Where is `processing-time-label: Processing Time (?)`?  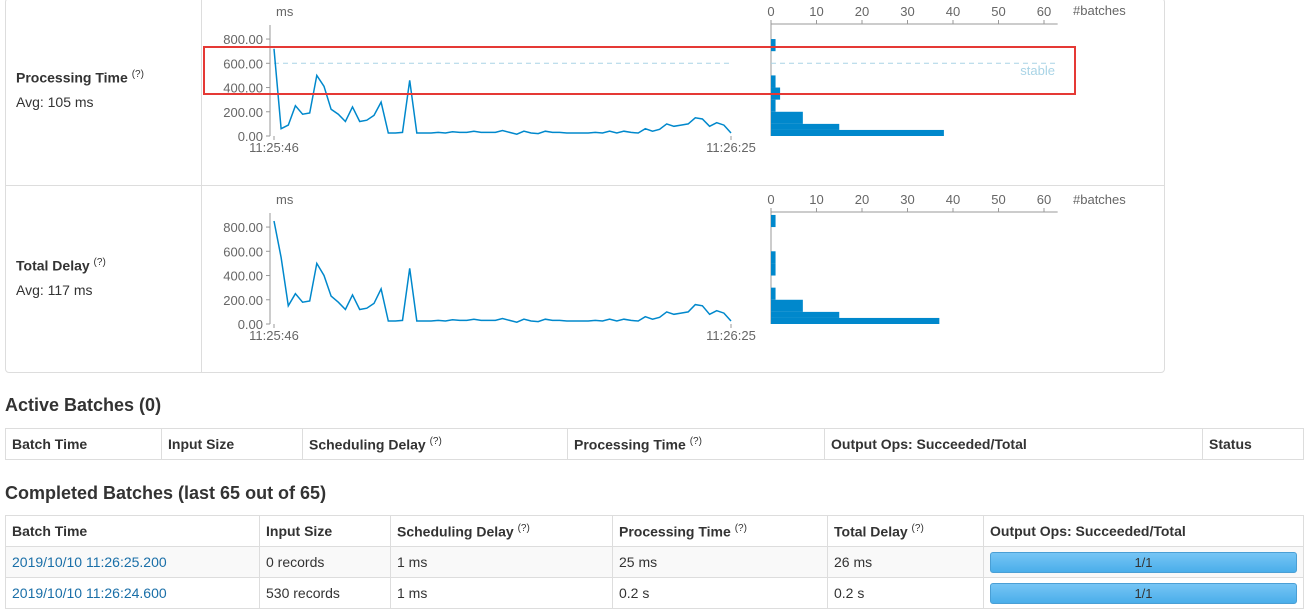
processing-time-label: Processing Time (?) is located at coordinates (80, 77).